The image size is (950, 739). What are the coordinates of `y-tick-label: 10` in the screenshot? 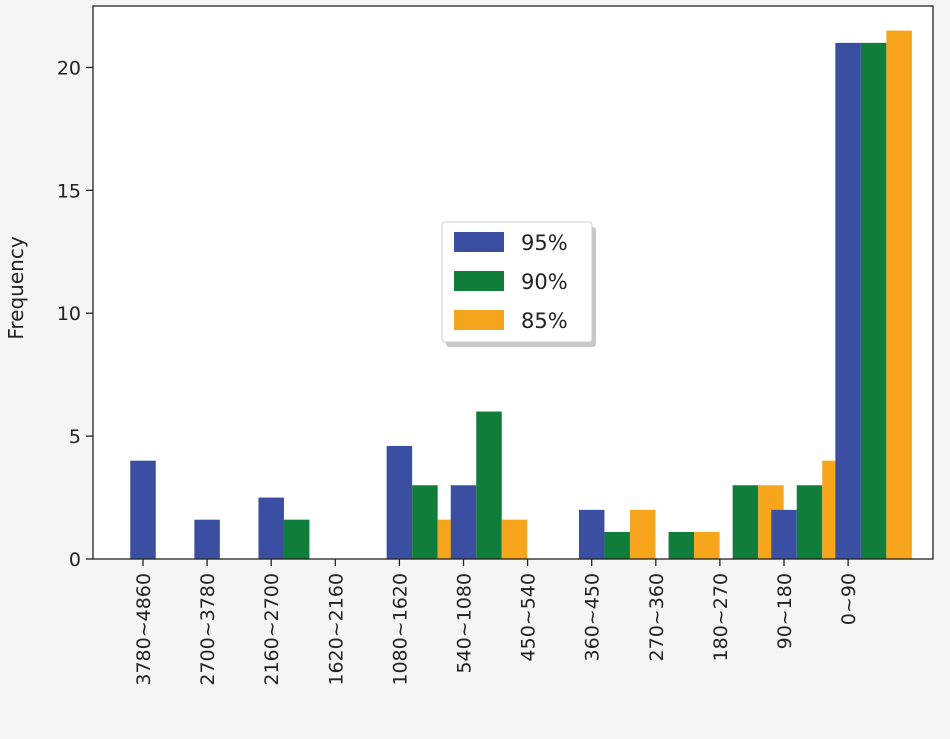 It's located at (69, 314).